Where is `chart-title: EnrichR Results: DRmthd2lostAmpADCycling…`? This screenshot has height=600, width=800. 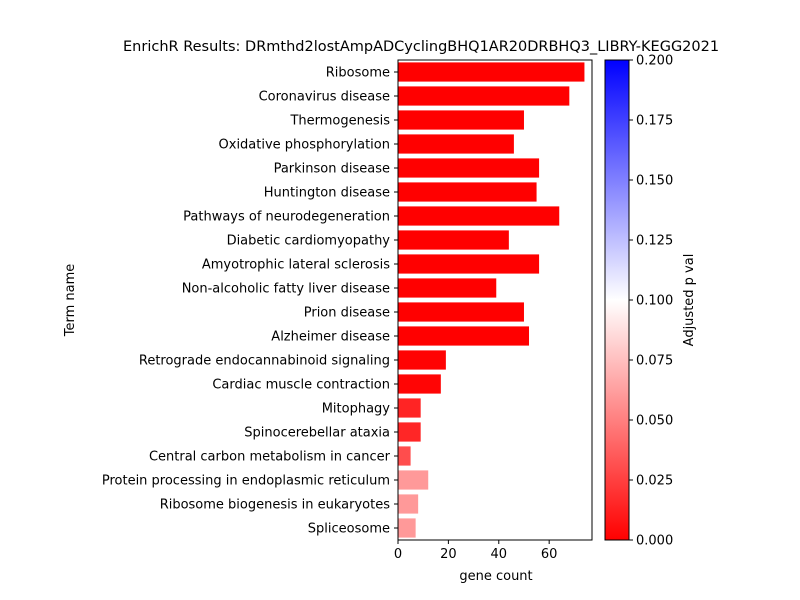
chart-title: EnrichR Results: DRmthd2lostAmpADCycling… is located at coordinates (421, 47).